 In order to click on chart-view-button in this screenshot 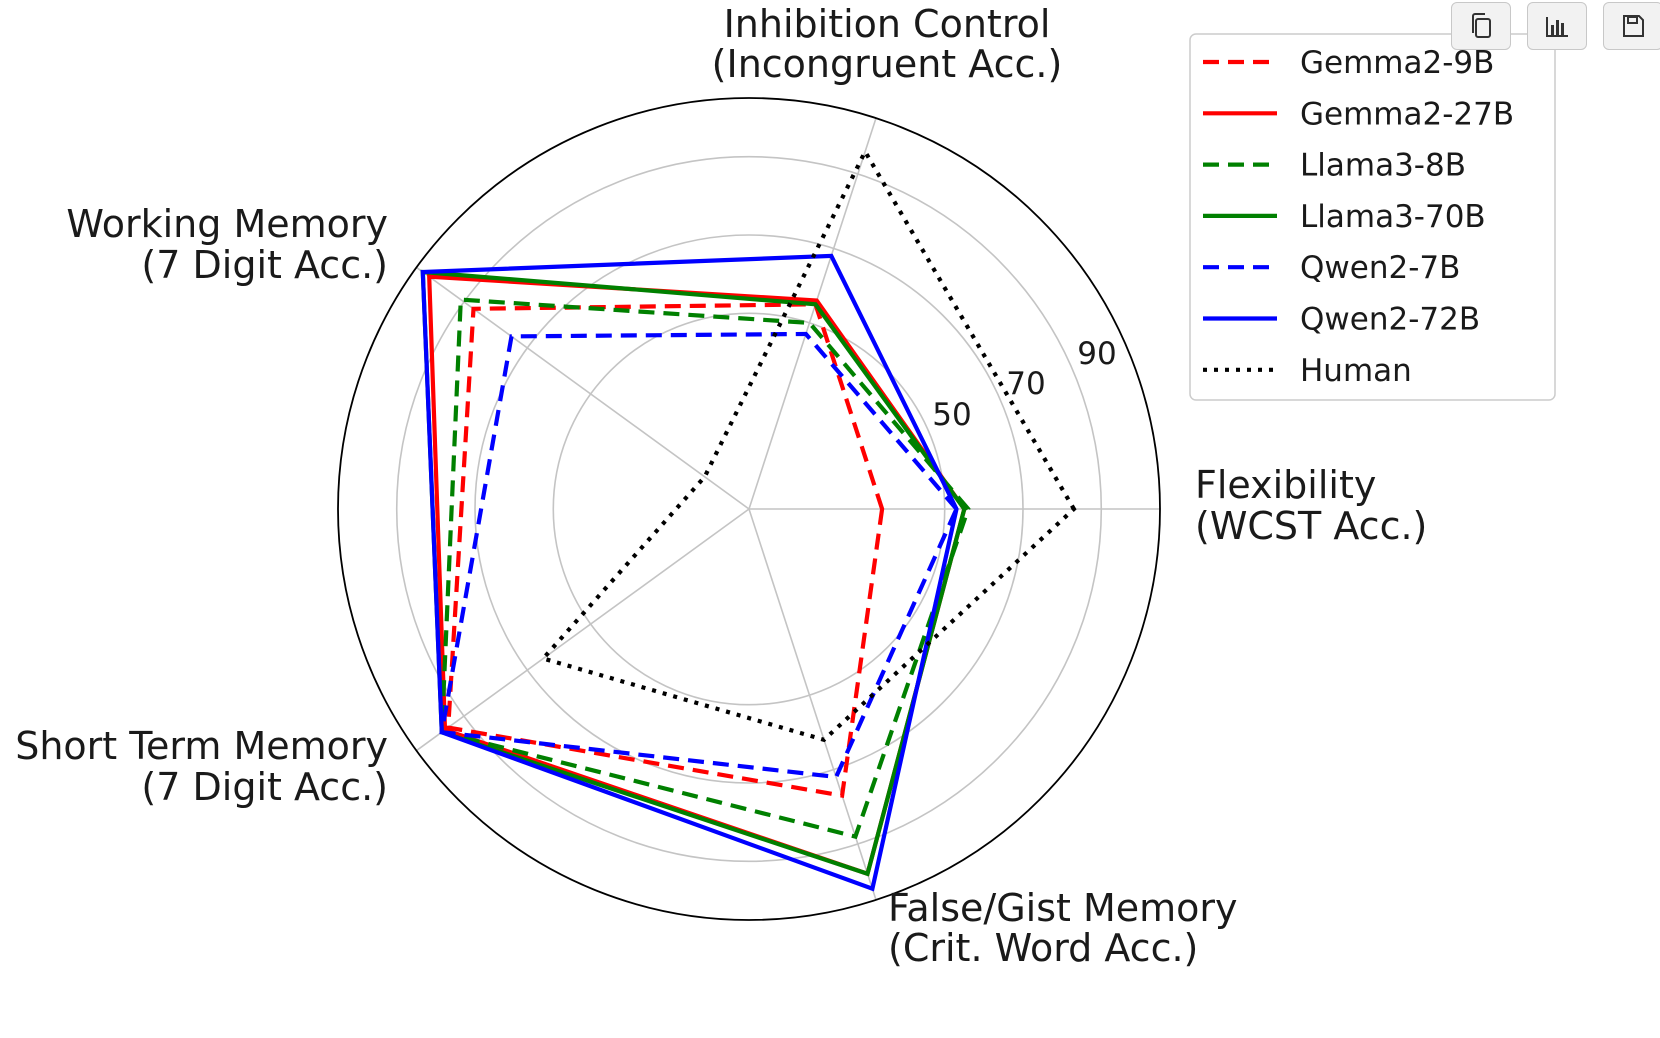, I will do `click(1557, 26)`.